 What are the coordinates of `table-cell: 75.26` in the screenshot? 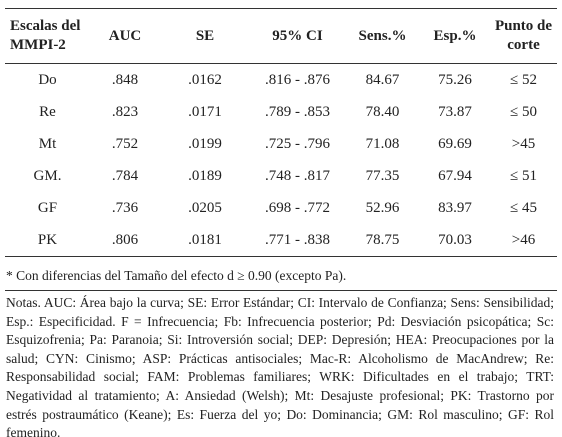 It's located at (455, 79).